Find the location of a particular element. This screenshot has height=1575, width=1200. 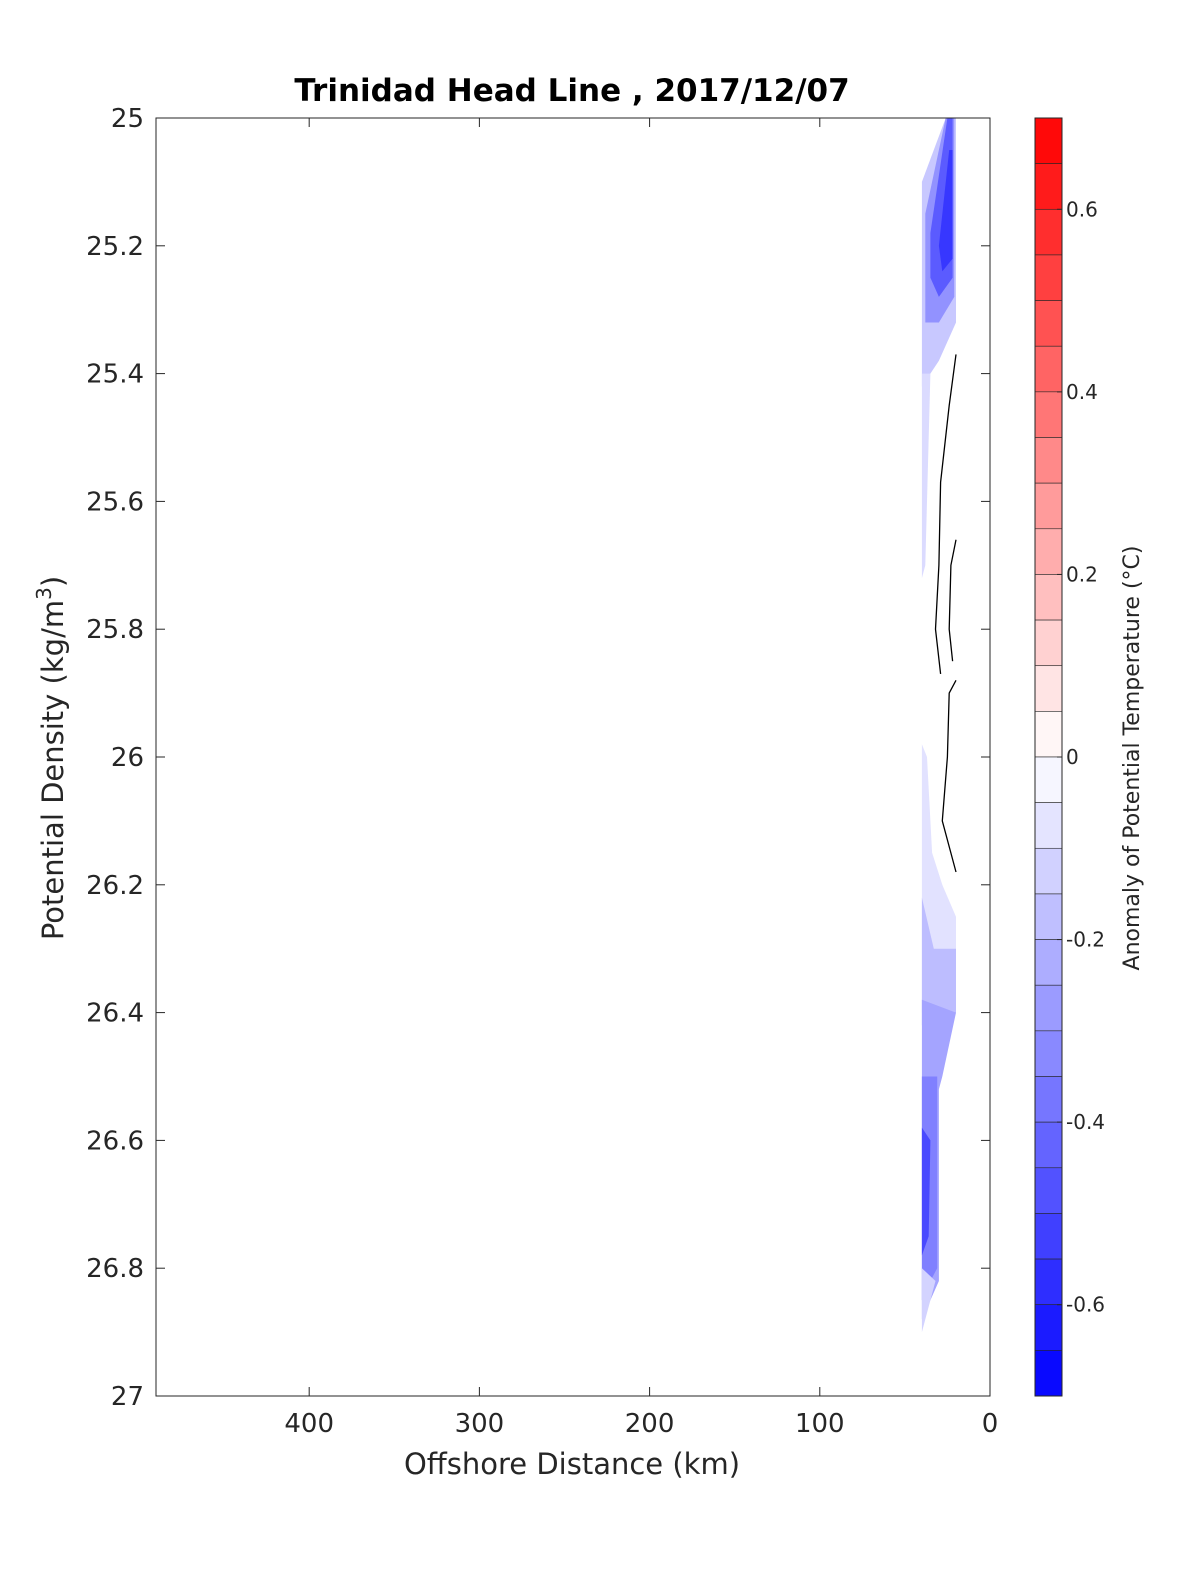

y-axis-title-superscript: 3 is located at coordinates (44, 593).